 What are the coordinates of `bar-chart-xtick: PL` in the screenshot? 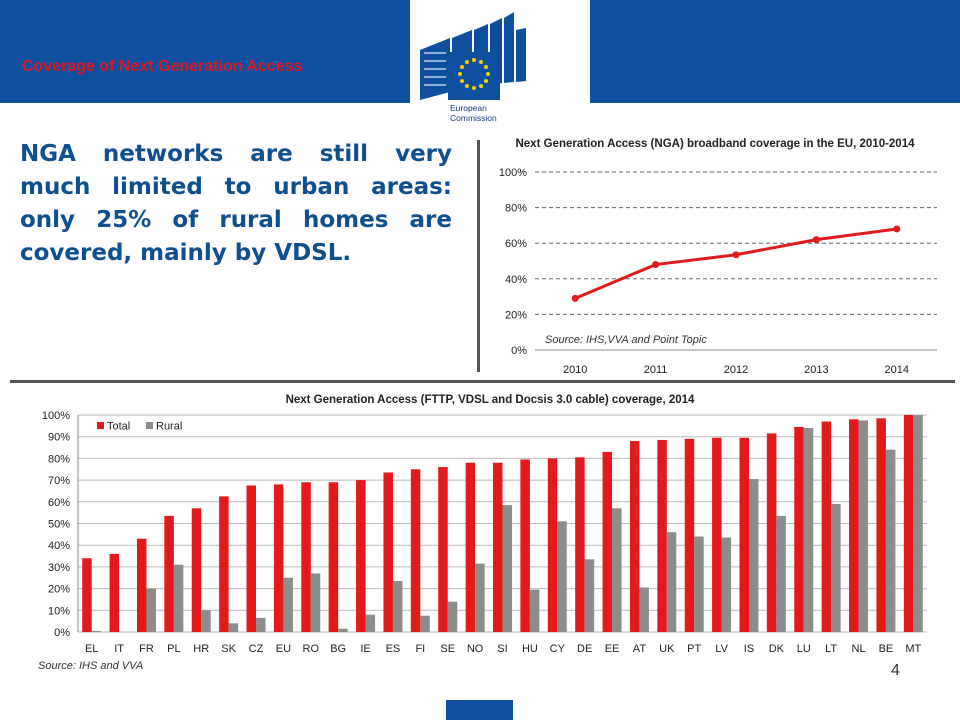 It's located at (173, 649).